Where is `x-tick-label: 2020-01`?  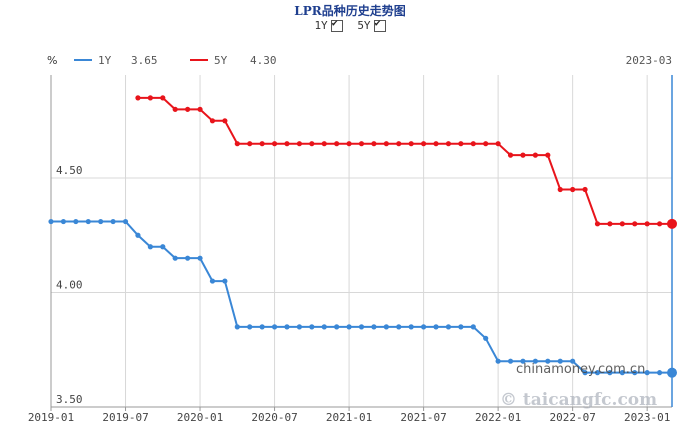 x-tick-label: 2020-01 is located at coordinates (200, 417).